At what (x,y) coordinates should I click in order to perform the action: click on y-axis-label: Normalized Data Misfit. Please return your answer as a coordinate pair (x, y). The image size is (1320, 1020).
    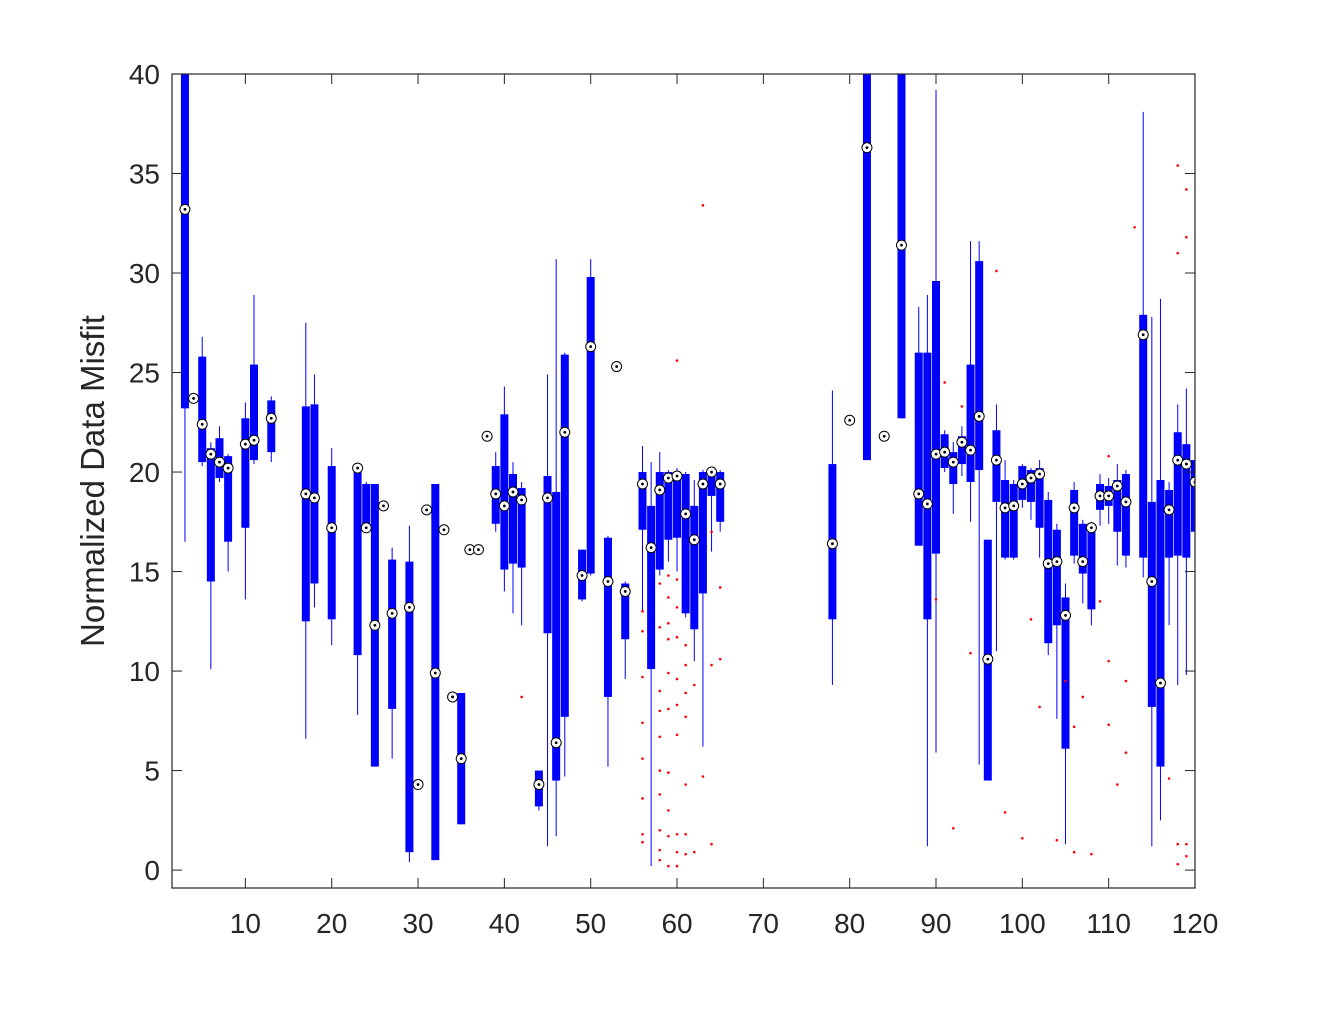
    Looking at the image, I should click on (92, 481).